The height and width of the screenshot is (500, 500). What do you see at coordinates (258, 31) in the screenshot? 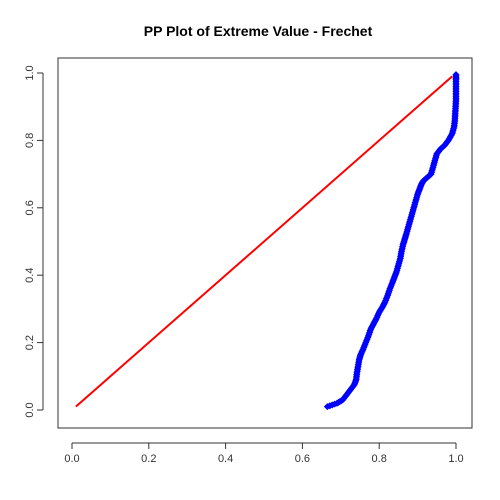
I see `chart-title: PP Plot of Extreme Value - Frechet` at bounding box center [258, 31].